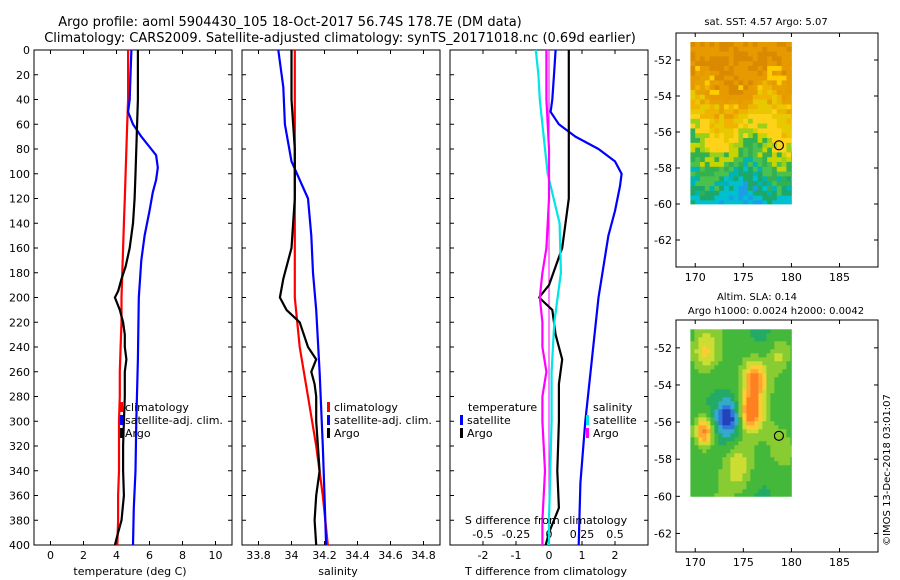 This screenshot has width=900, height=580. I want to click on map-y-tick-label: -58, so click(663, 459).